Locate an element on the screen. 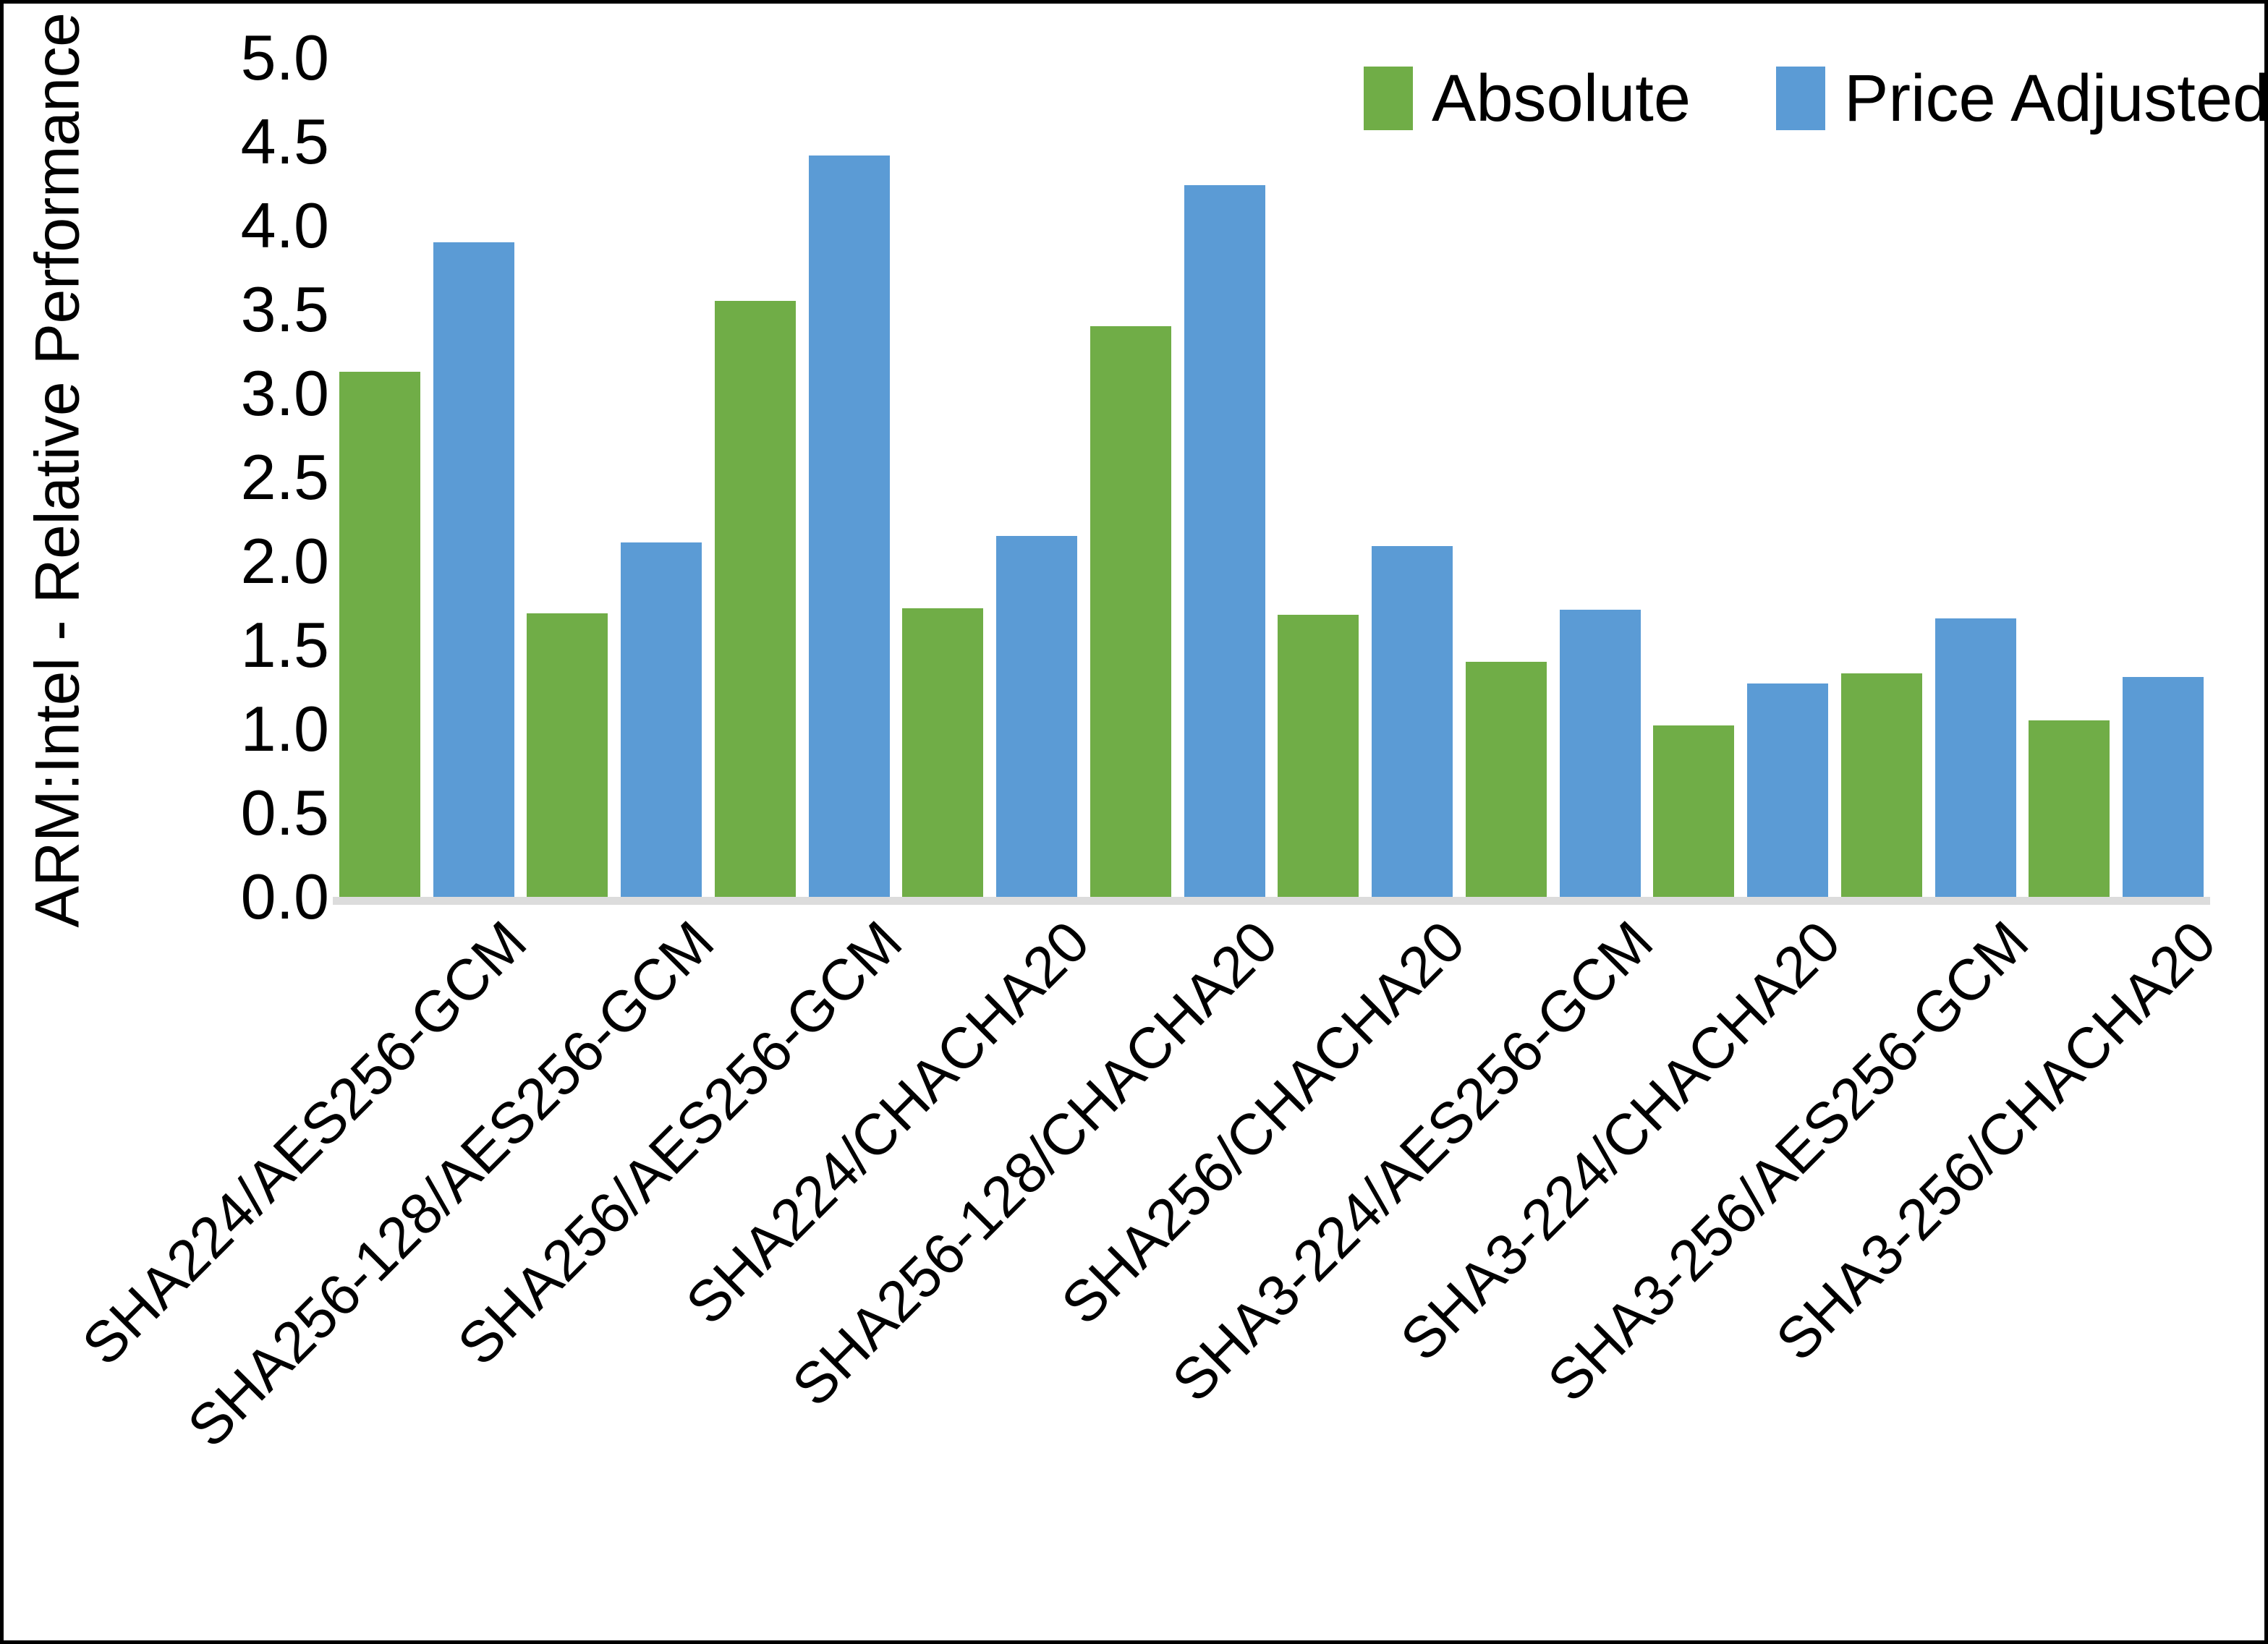 Image resolution: width=2268 pixels, height=1644 pixels. y-axis-tick-labels: 5.0 4.5 4.0 3.5 3.0 2.5 2.0 1.5 1.0 0.5 0.0 is located at coordinates (256, 470).